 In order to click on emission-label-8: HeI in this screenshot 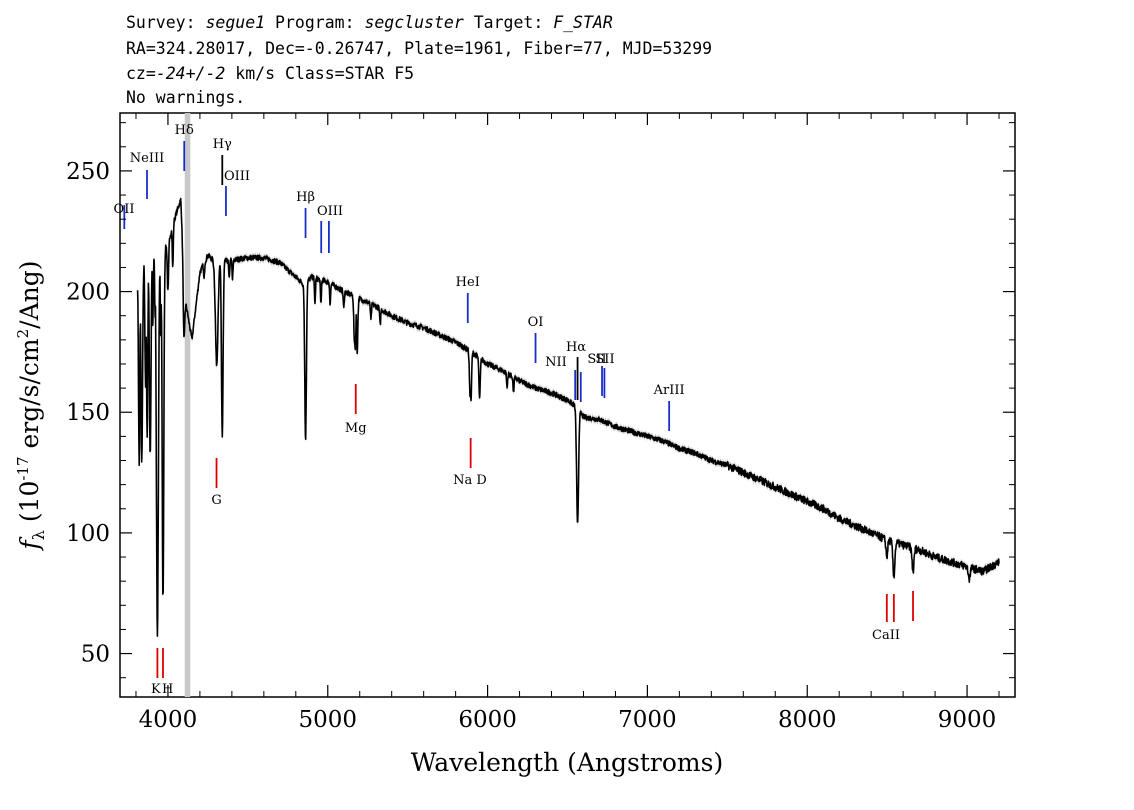, I will do `click(468, 282)`.